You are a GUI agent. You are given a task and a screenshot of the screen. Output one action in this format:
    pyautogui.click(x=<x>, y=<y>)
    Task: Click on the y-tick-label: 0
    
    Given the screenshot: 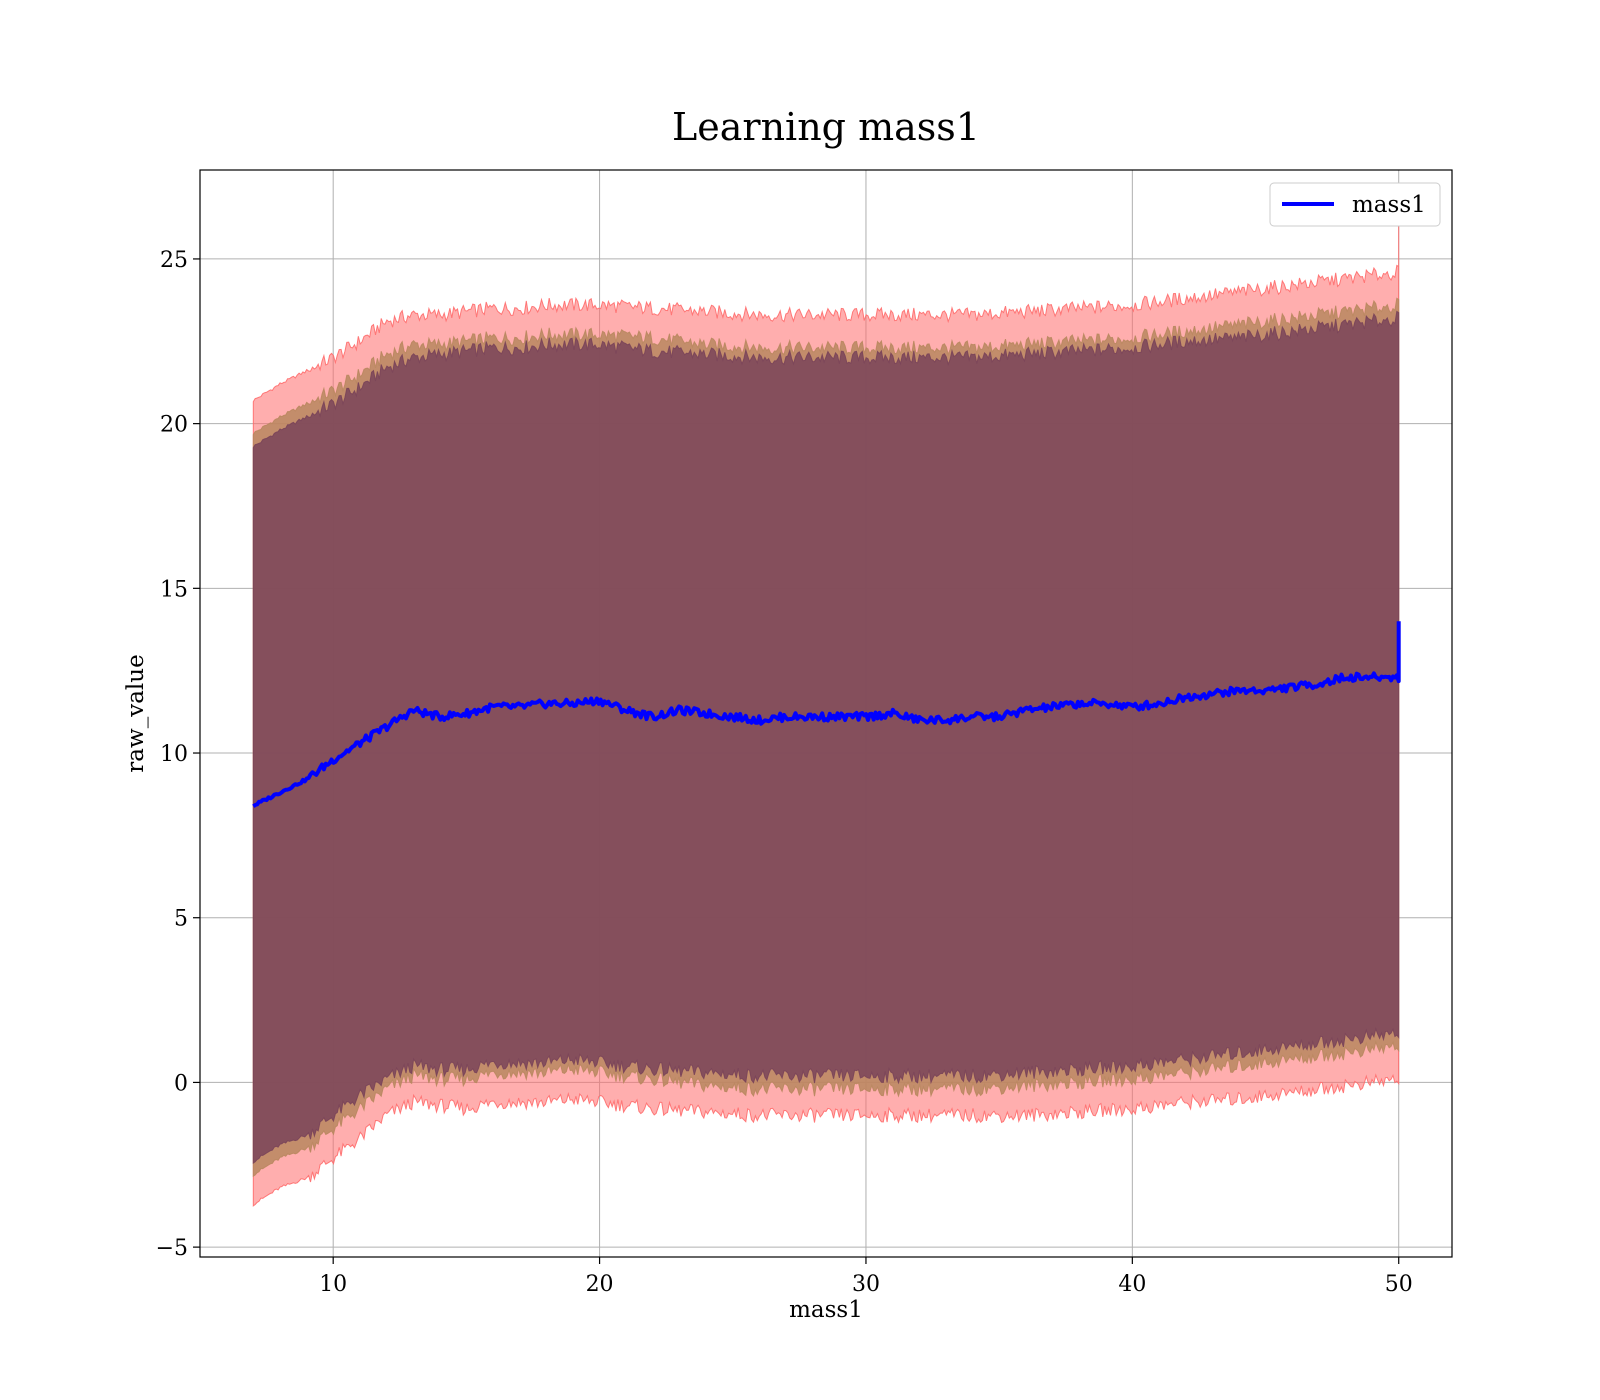 What is the action you would take?
    pyautogui.click(x=181, y=1083)
    